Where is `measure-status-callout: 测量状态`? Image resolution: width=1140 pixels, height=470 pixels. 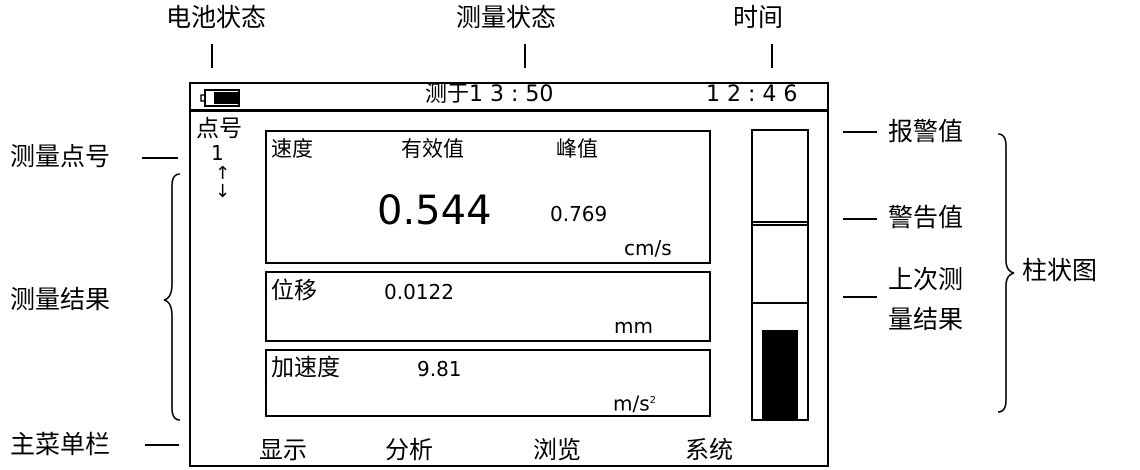 measure-status-callout: 测量状态 is located at coordinates (506, 17).